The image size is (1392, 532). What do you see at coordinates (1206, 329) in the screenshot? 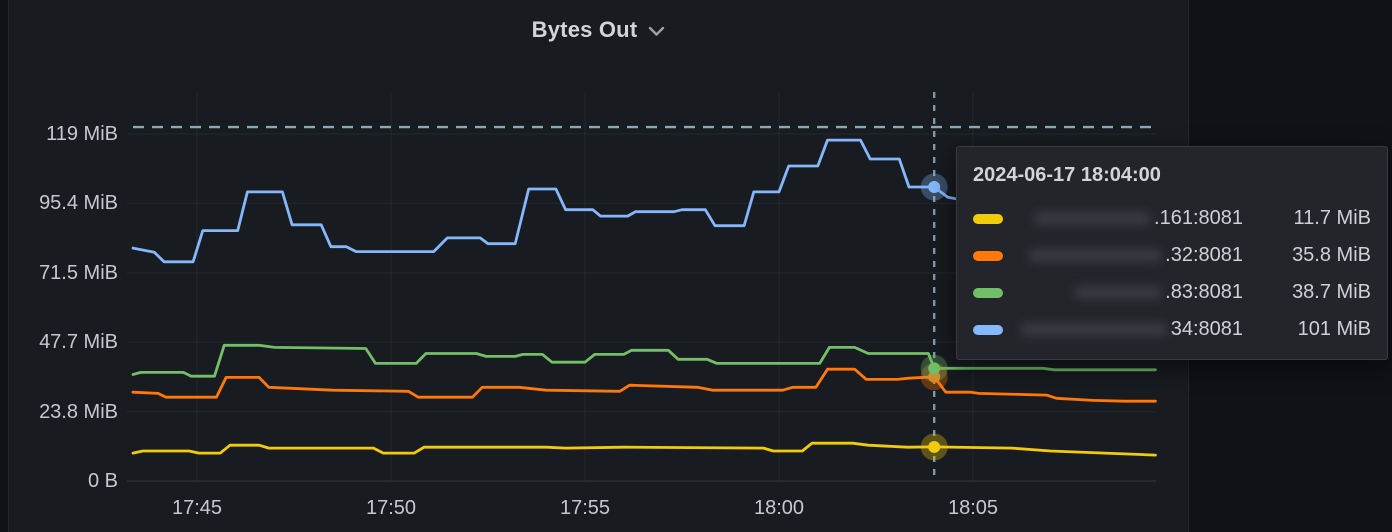
I see `tooltip-series-label-text: 34:8081` at bounding box center [1206, 329].